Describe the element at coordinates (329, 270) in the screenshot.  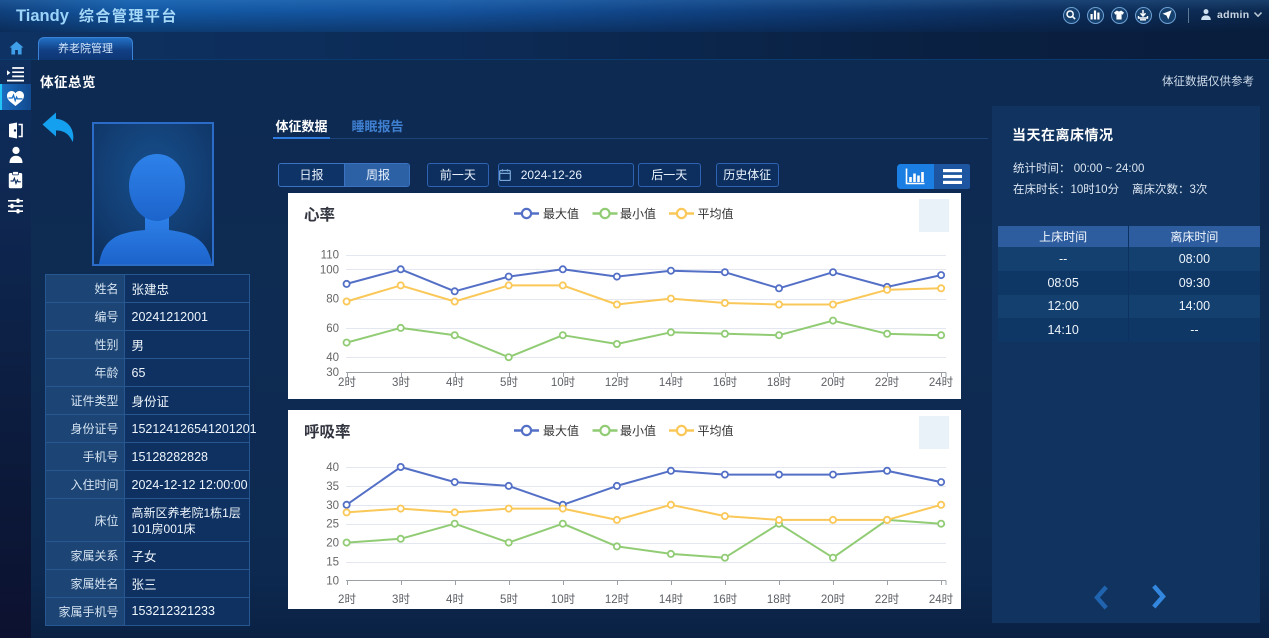
I see `svg-text: 100` at that location.